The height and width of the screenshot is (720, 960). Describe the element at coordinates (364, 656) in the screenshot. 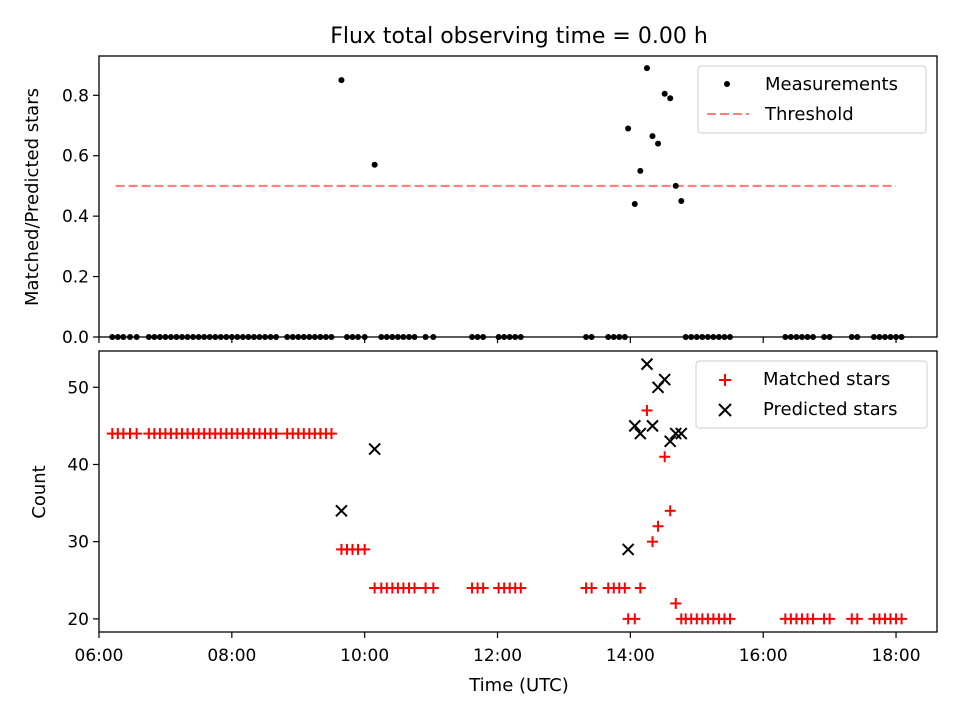

I see `x-tick-label: 10:00` at that location.